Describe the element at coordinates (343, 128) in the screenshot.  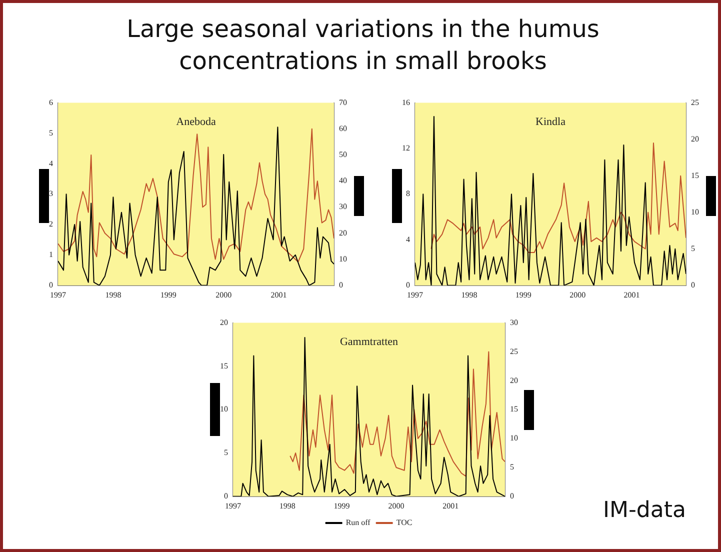
I see `y2-tick-label: 60` at that location.